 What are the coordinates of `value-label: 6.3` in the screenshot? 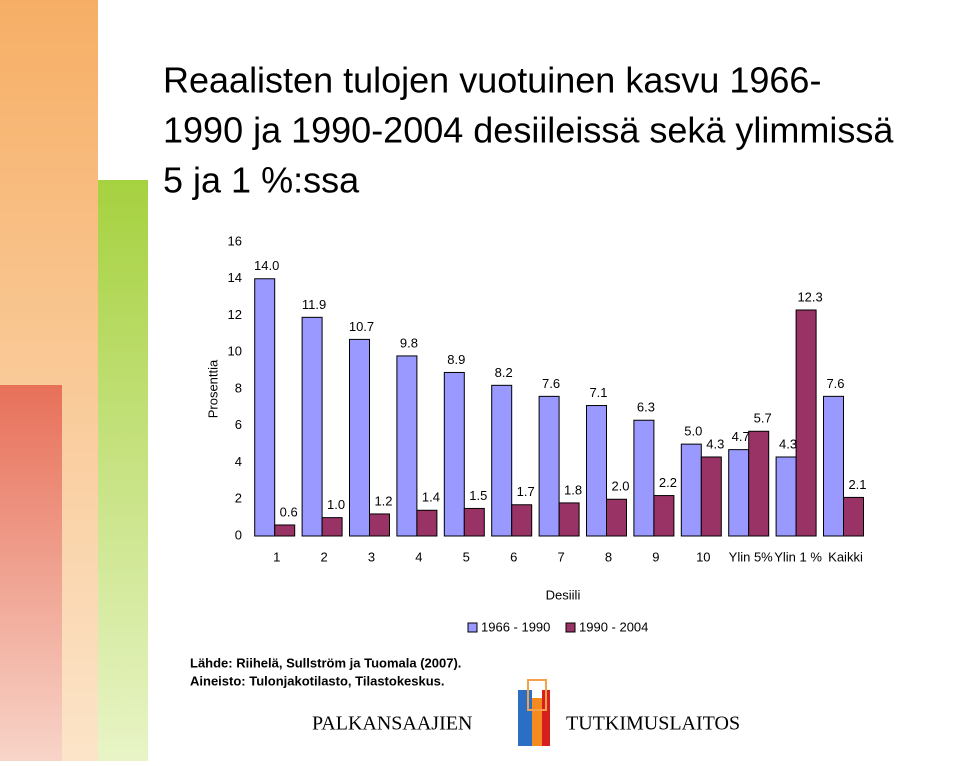 It's located at (646, 407).